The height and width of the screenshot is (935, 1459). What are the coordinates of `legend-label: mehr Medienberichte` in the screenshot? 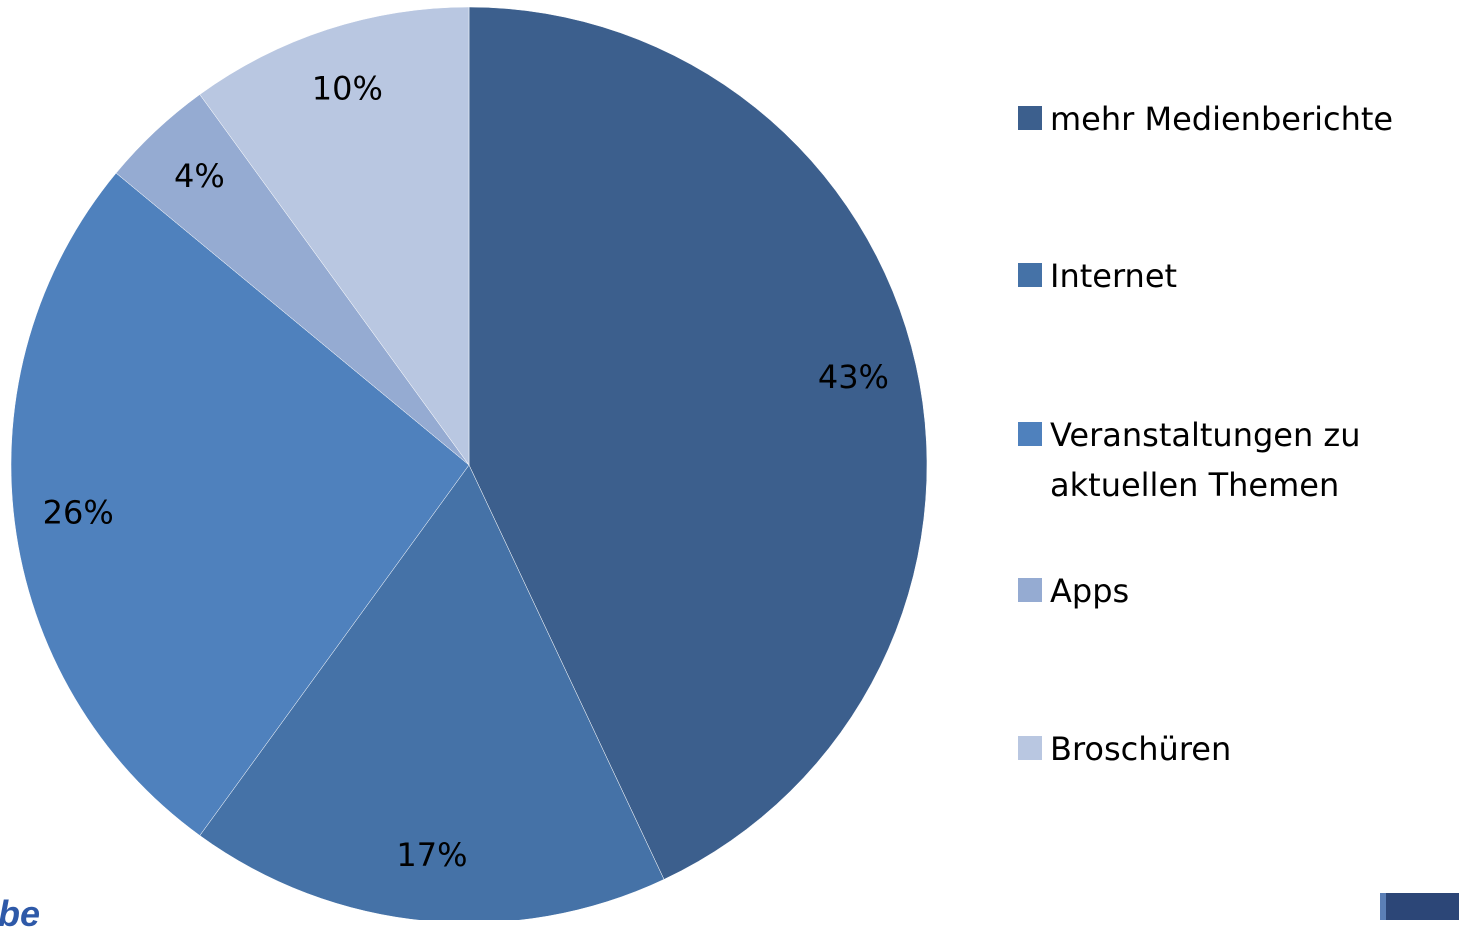 It's located at (1222, 119).